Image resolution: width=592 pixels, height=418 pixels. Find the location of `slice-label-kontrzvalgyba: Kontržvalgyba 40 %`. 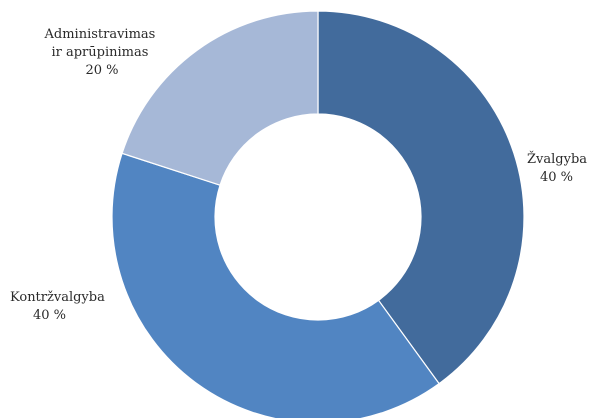

slice-label-kontrzvalgyba: Kontržvalgyba 40 % is located at coordinates (59, 306).